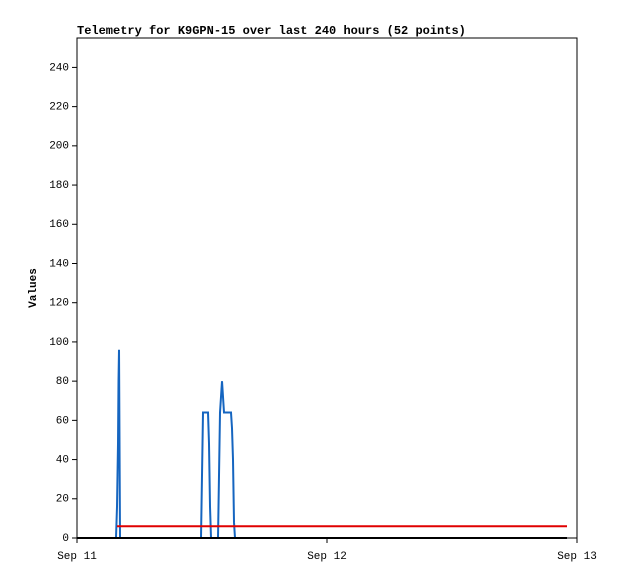 Image resolution: width=618 pixels, height=579 pixels. Describe the element at coordinates (62, 421) in the screenshot. I see `y-tick-label: 60` at that location.